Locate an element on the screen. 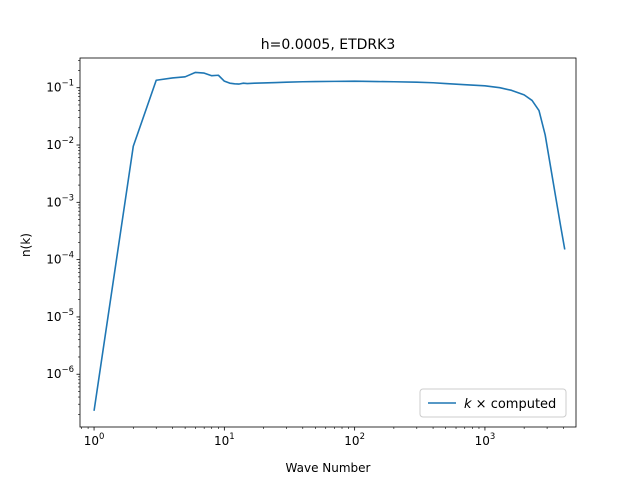 The width and height of the screenshot is (640, 480). y-axis-label: n(k) is located at coordinates (26, 245).